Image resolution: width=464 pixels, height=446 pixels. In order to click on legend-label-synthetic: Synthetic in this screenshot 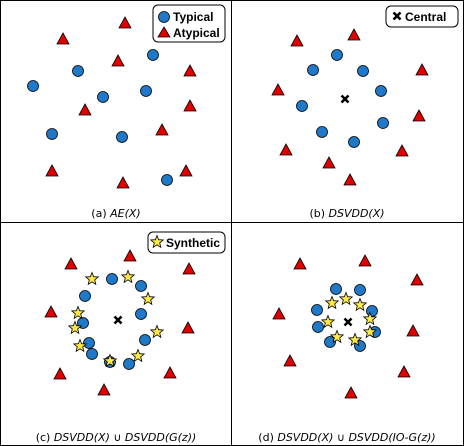, I will do `click(193, 243)`.